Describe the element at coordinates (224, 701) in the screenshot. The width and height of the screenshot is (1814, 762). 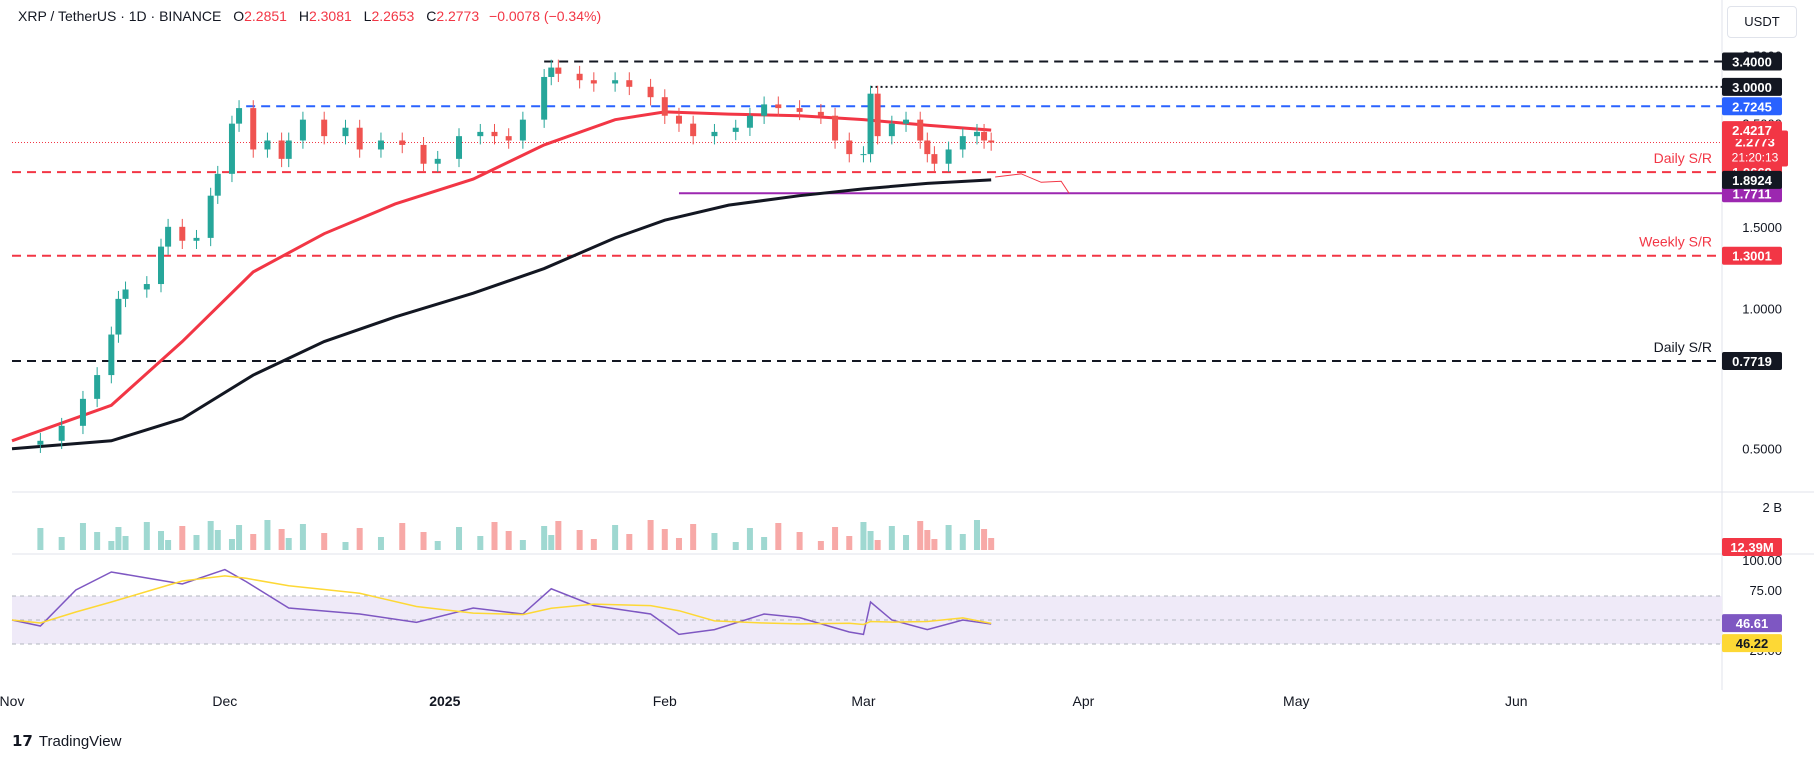
I see `x-tick-label: Dec` at that location.